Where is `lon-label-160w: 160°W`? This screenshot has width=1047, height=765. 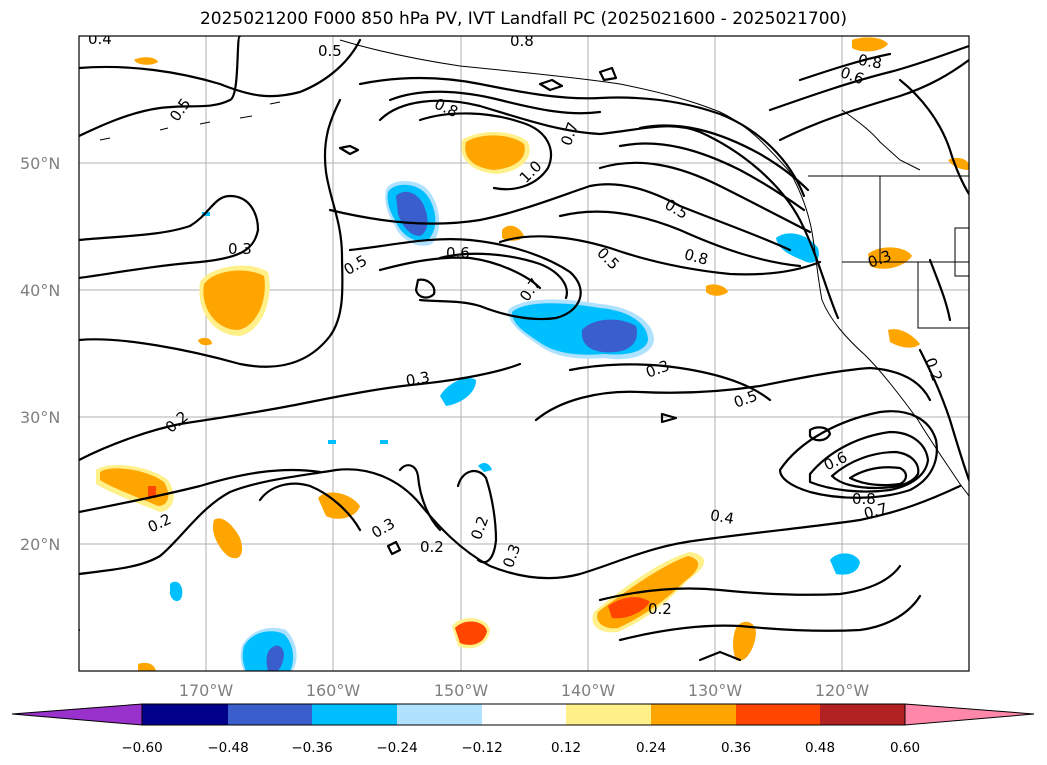
lon-label-160w: 160°W is located at coordinates (333, 690).